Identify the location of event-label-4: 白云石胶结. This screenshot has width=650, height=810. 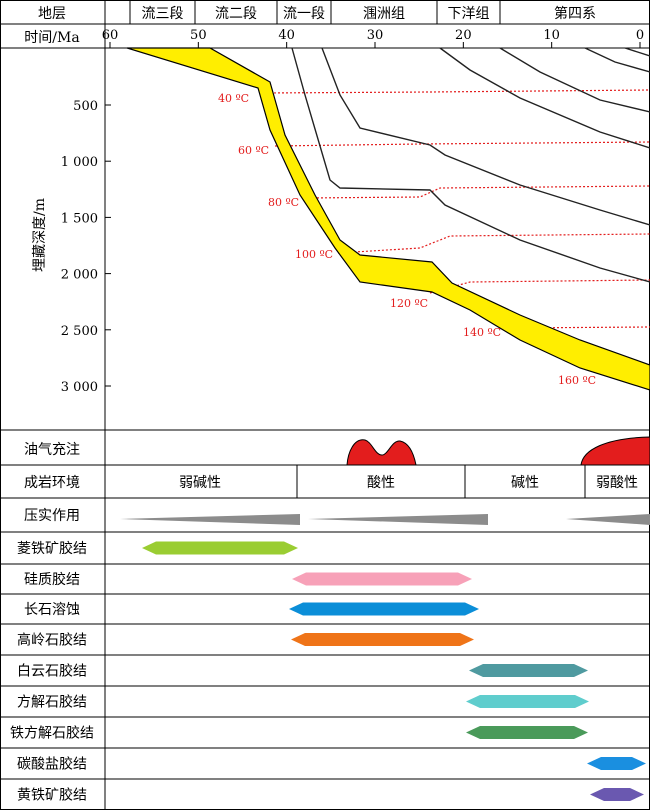
(52, 671).